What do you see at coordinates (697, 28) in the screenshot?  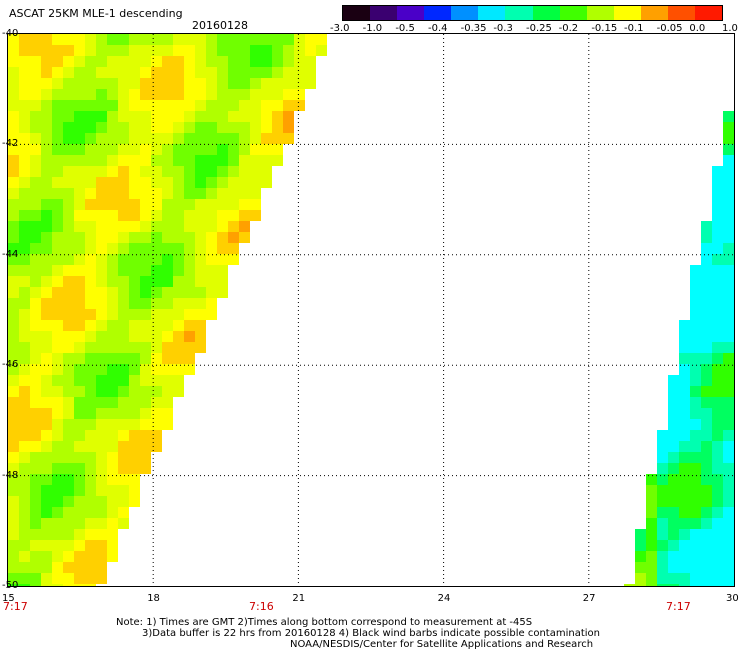 I see `colorbar-tick-label: 0.0` at bounding box center [697, 28].